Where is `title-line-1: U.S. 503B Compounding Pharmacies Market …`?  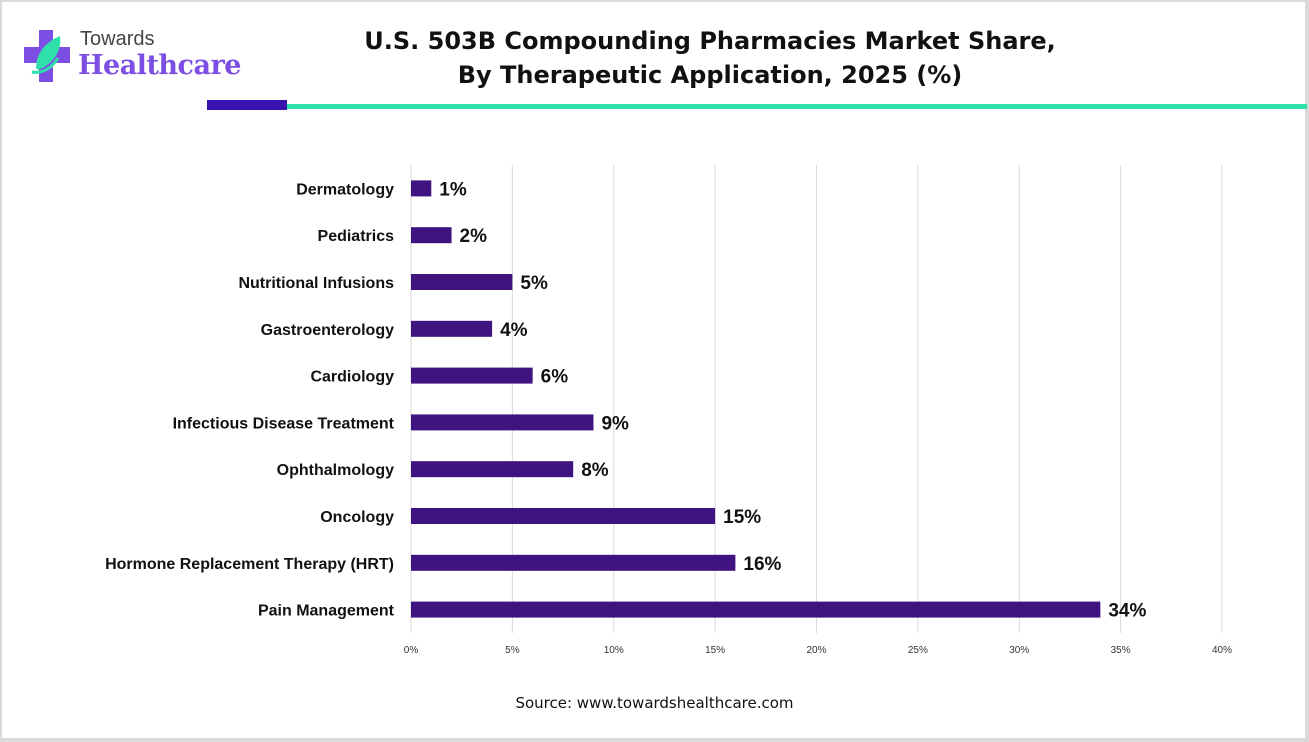
title-line-1: U.S. 503B Compounding Pharmacies Market … is located at coordinates (710, 41).